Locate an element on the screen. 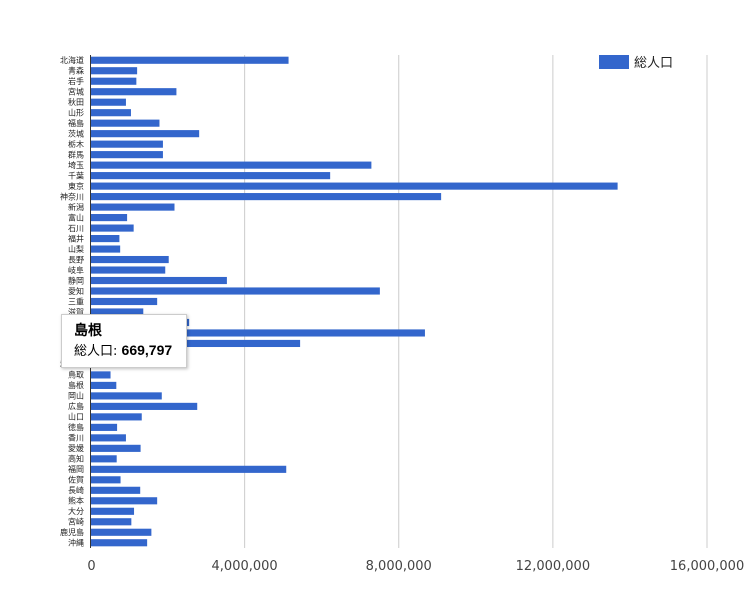  category-label: 富山 is located at coordinates (76, 217).